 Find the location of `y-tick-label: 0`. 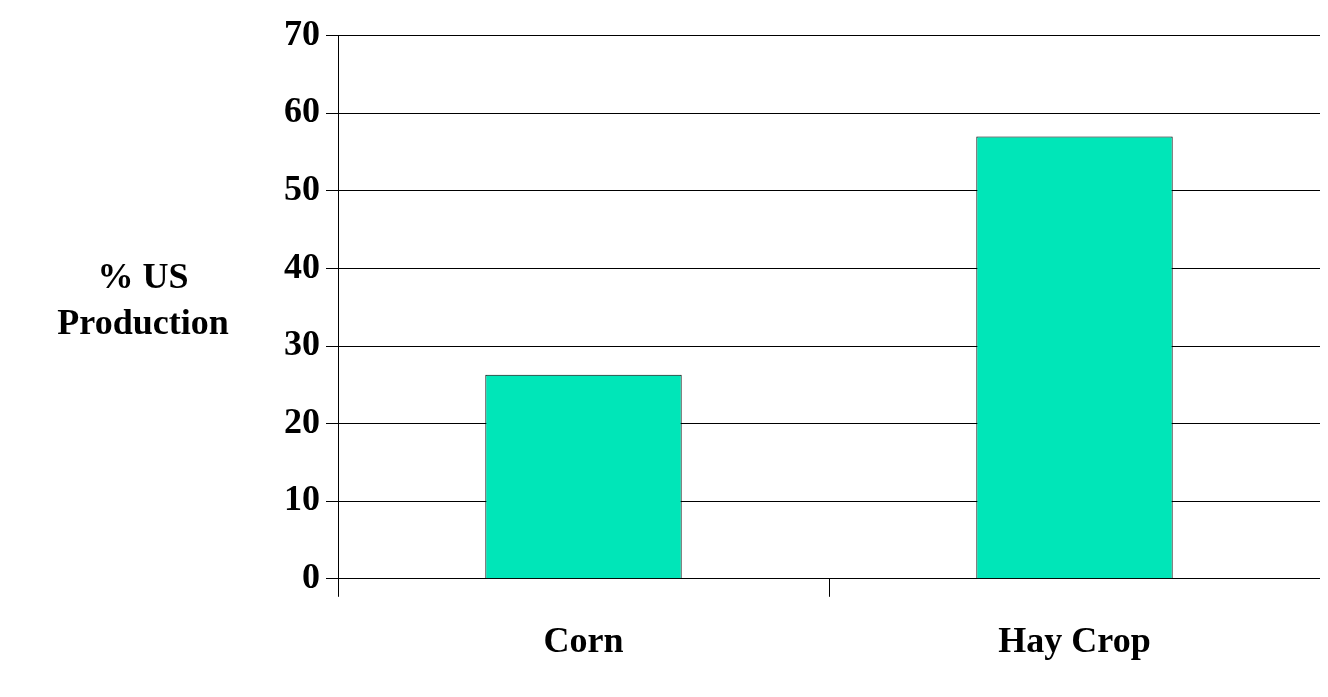

y-tick-label: 0 is located at coordinates (311, 576).